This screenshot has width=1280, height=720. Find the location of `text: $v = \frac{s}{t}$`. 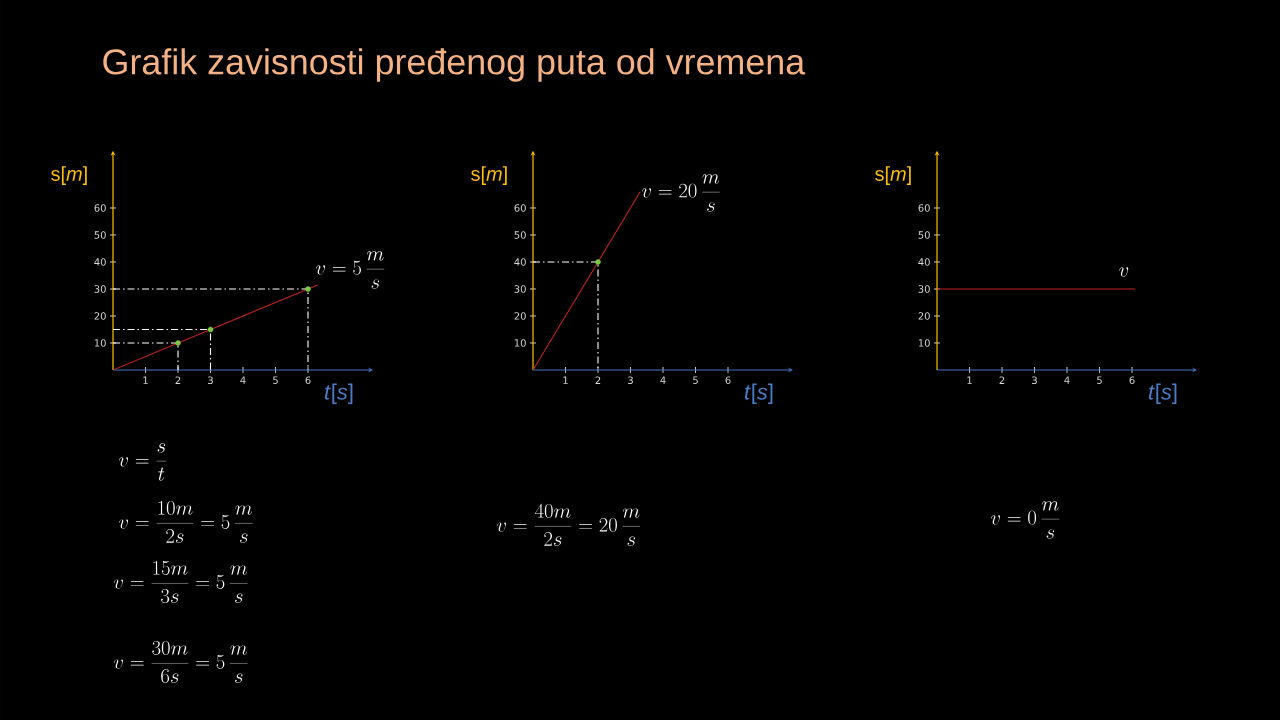

text: $v = \frac{s}{t}$ is located at coordinates (143, 462).